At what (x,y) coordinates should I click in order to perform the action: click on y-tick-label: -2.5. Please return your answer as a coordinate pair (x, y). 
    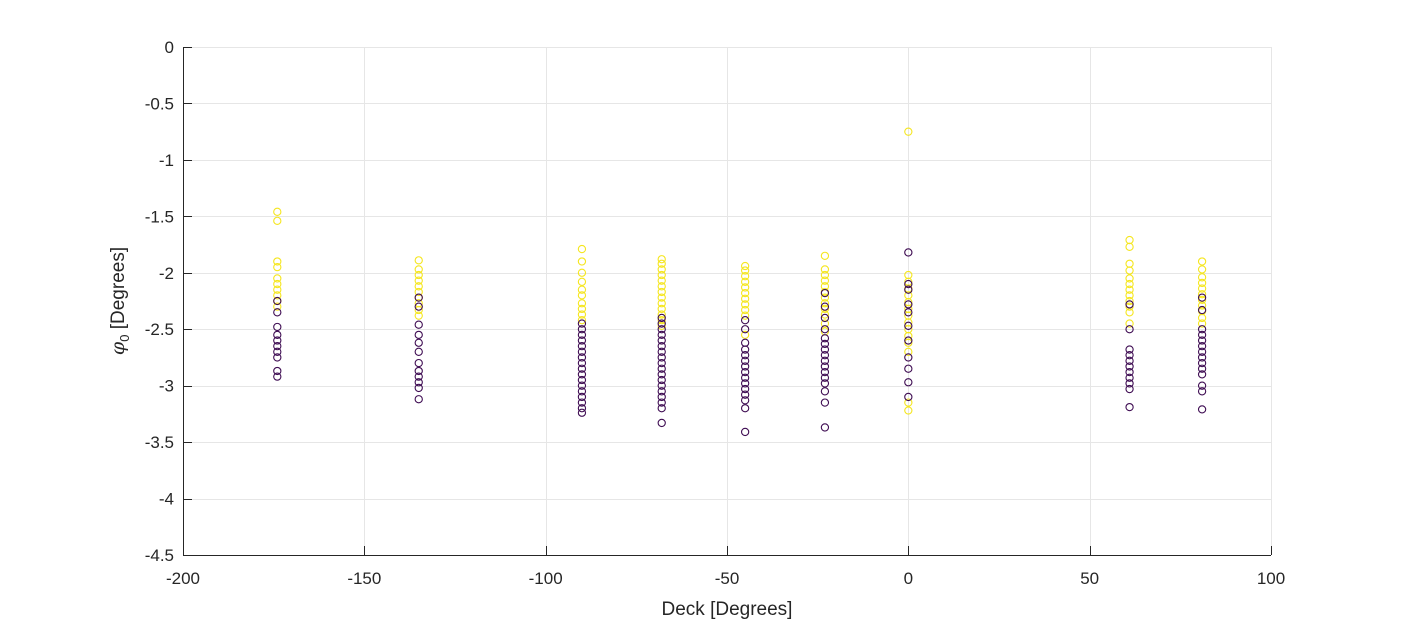
    Looking at the image, I should click on (159, 329).